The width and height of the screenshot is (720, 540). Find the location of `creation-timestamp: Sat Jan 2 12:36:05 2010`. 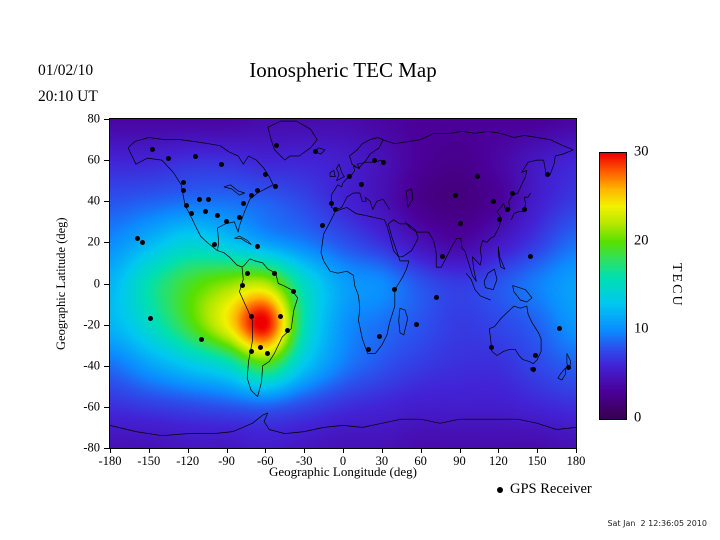

creation-timestamp: Sat Jan 2 12:36:05 2010 is located at coordinates (657, 523).